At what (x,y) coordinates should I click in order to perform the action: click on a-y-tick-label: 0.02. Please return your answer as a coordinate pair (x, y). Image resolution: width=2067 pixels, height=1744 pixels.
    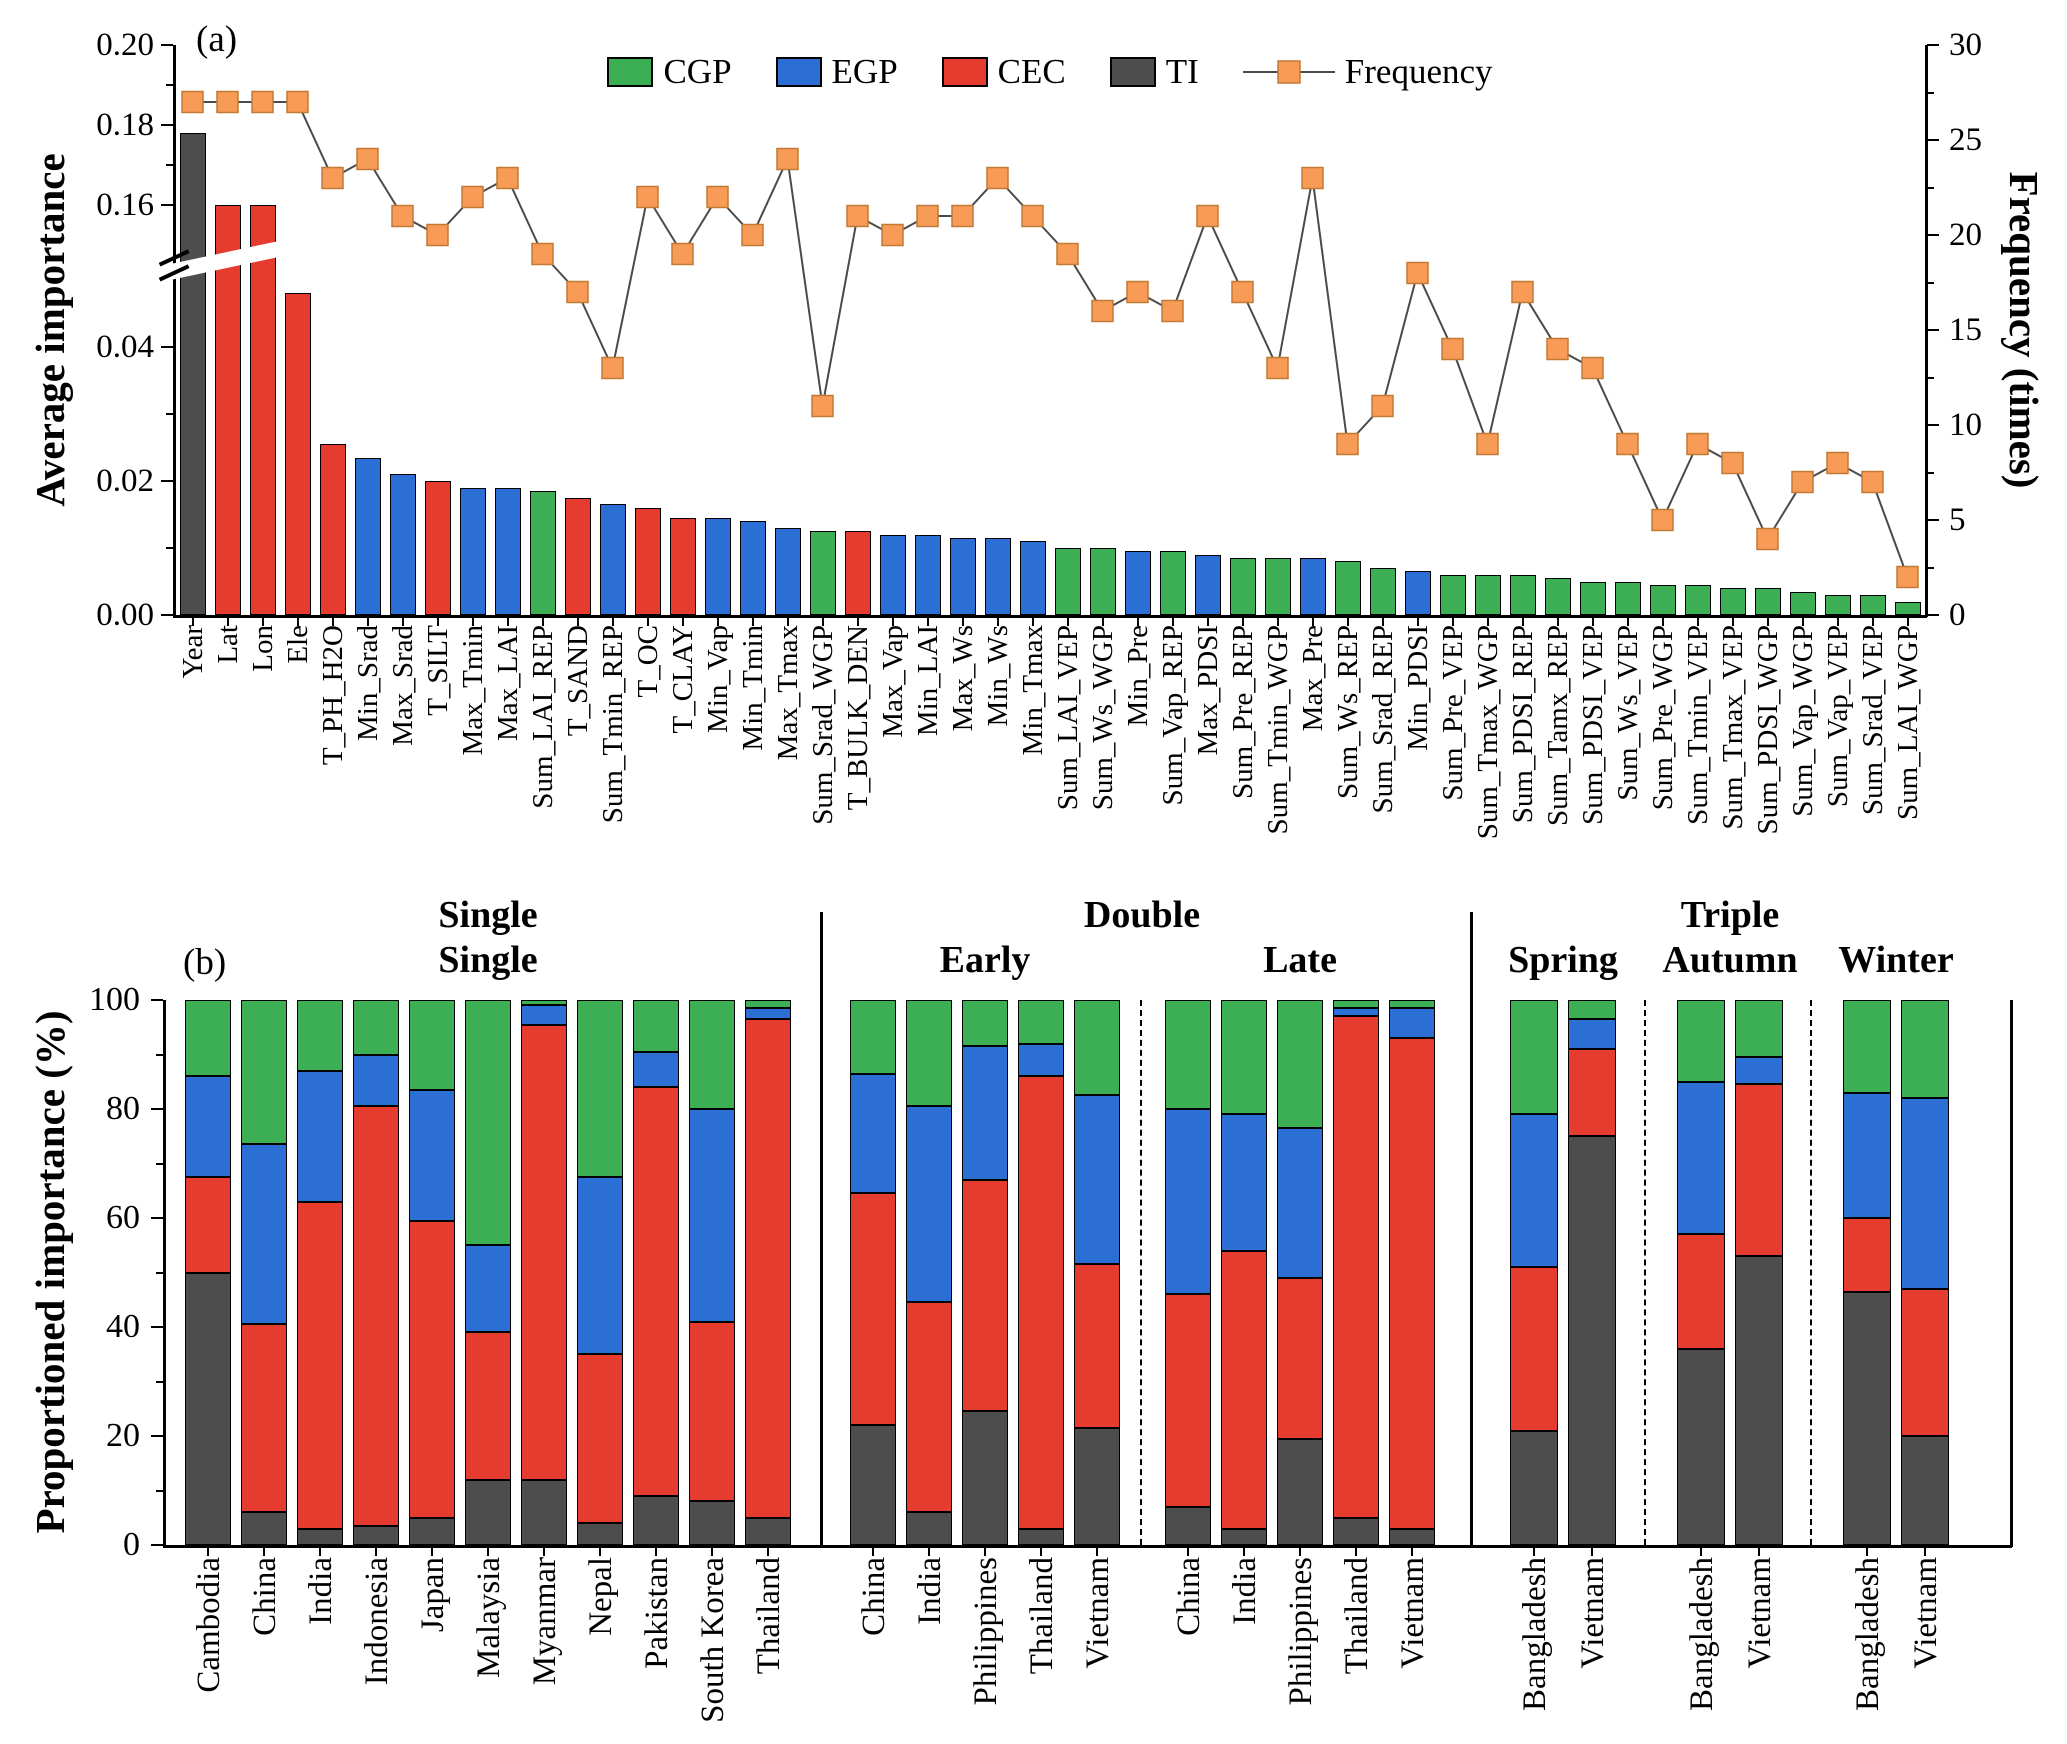
    Looking at the image, I should click on (125, 481).